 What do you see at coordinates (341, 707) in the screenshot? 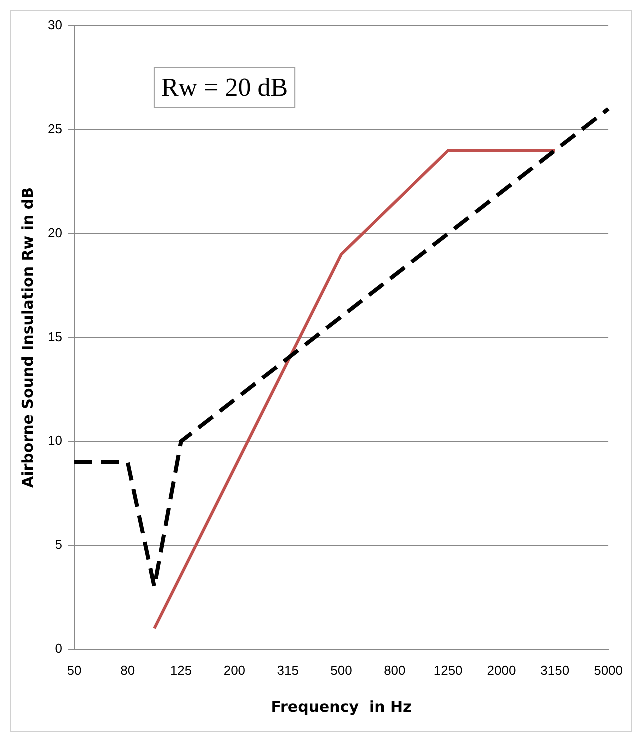
I see `x-axis-title: Frequency in Hz` at bounding box center [341, 707].